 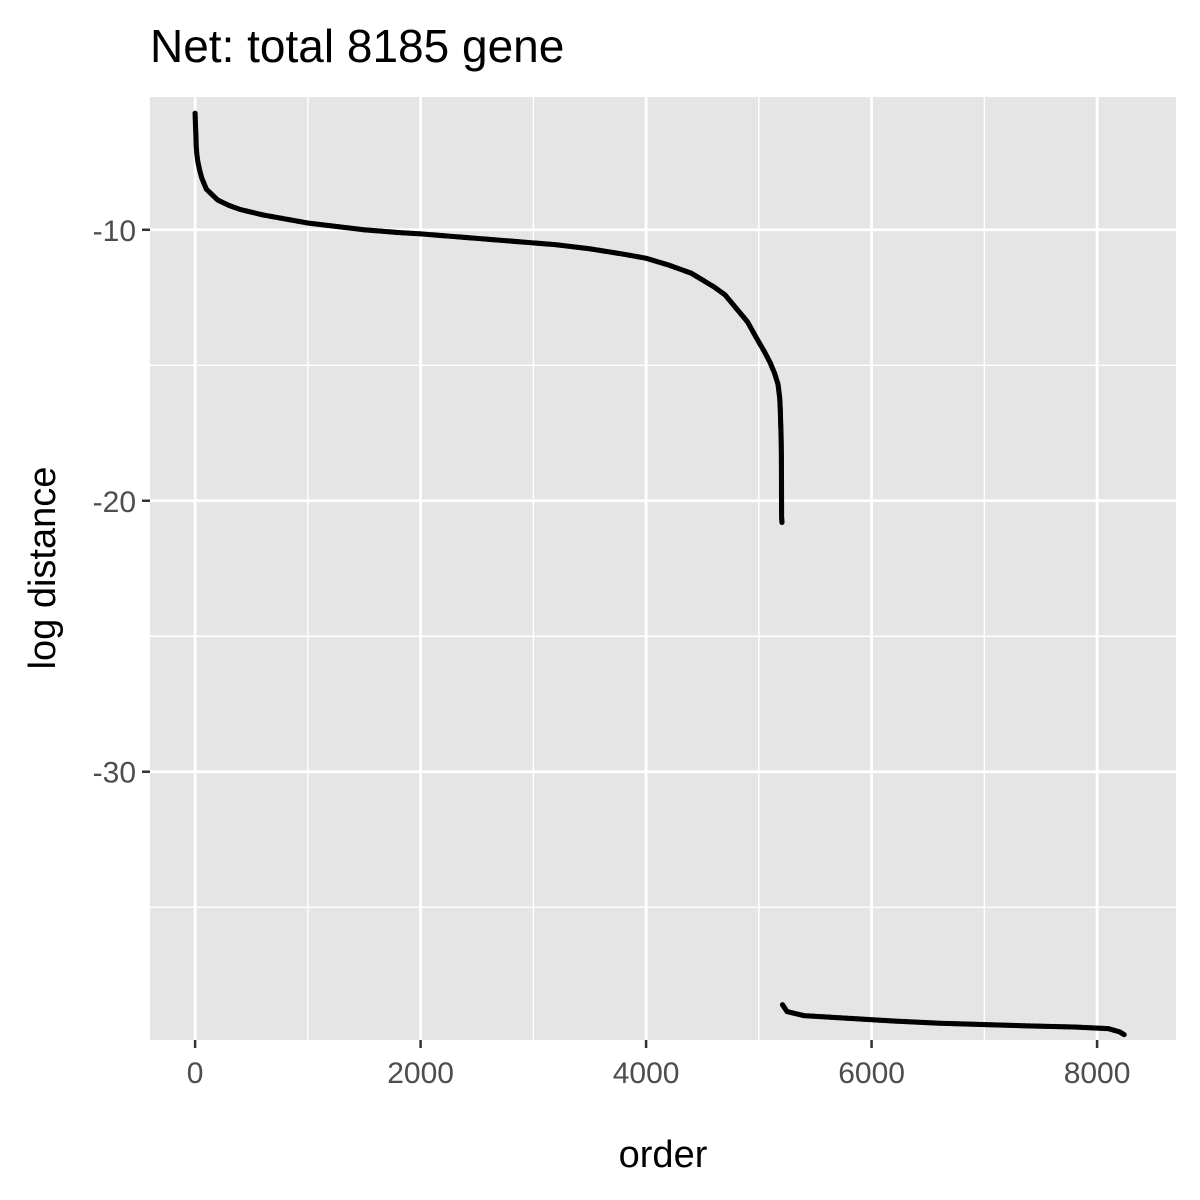 What do you see at coordinates (1097, 1073) in the screenshot?
I see `x-tick-label: 8000` at bounding box center [1097, 1073].